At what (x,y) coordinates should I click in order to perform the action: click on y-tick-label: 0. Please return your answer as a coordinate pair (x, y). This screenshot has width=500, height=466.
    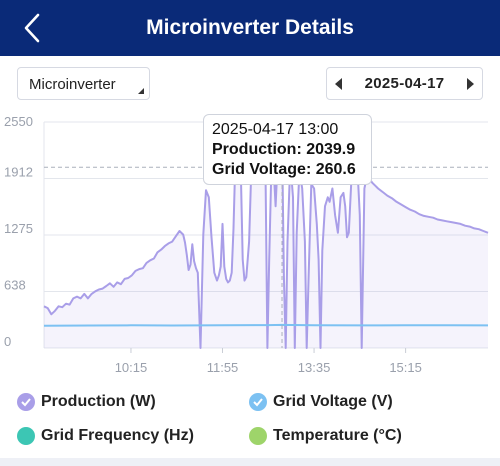
    Looking at the image, I should click on (7, 341).